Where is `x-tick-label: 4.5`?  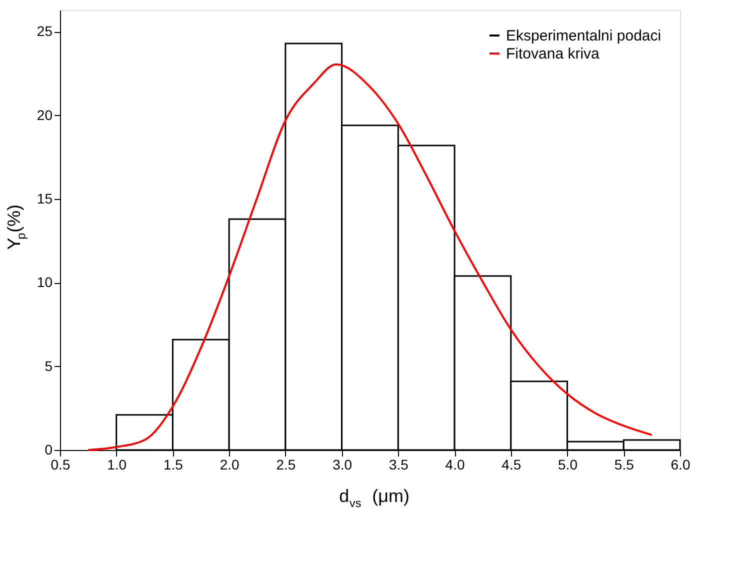 x-tick-label: 4.5 is located at coordinates (512, 464).